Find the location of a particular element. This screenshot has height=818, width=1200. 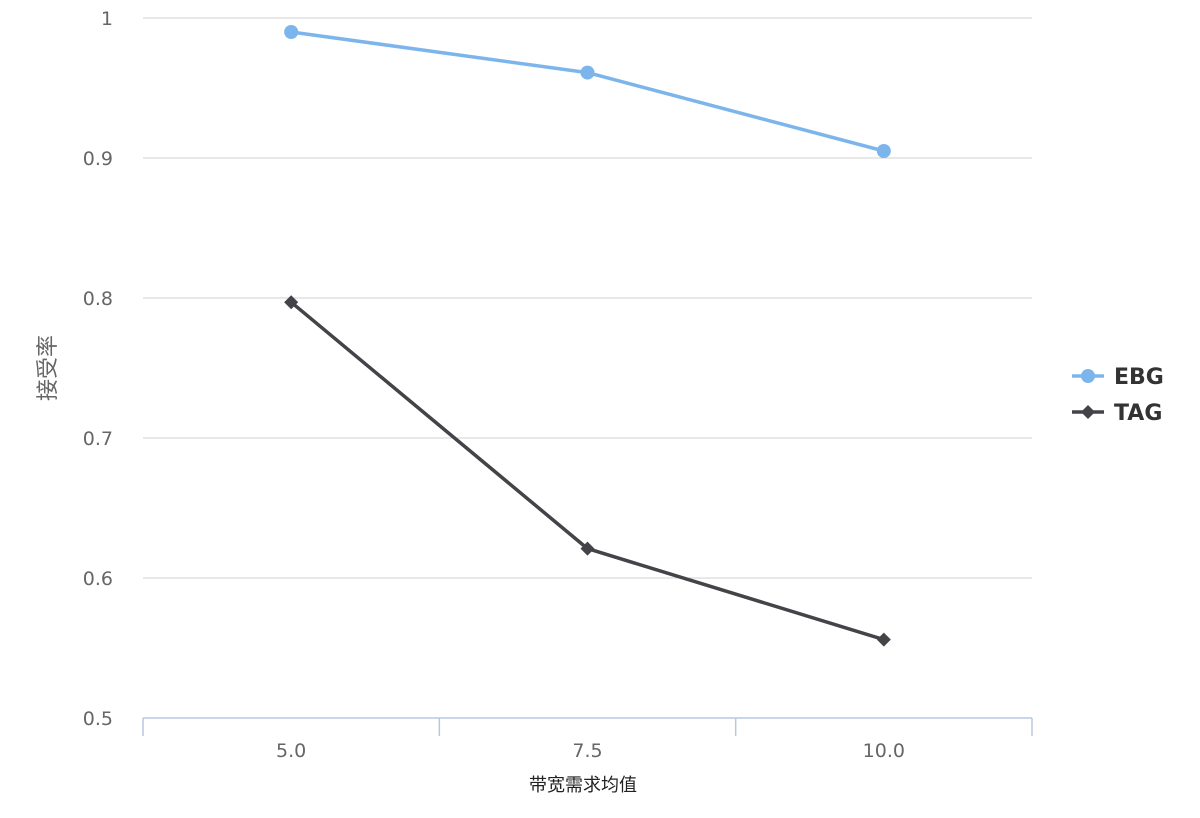

series-line-ebg is located at coordinates (587, 91).